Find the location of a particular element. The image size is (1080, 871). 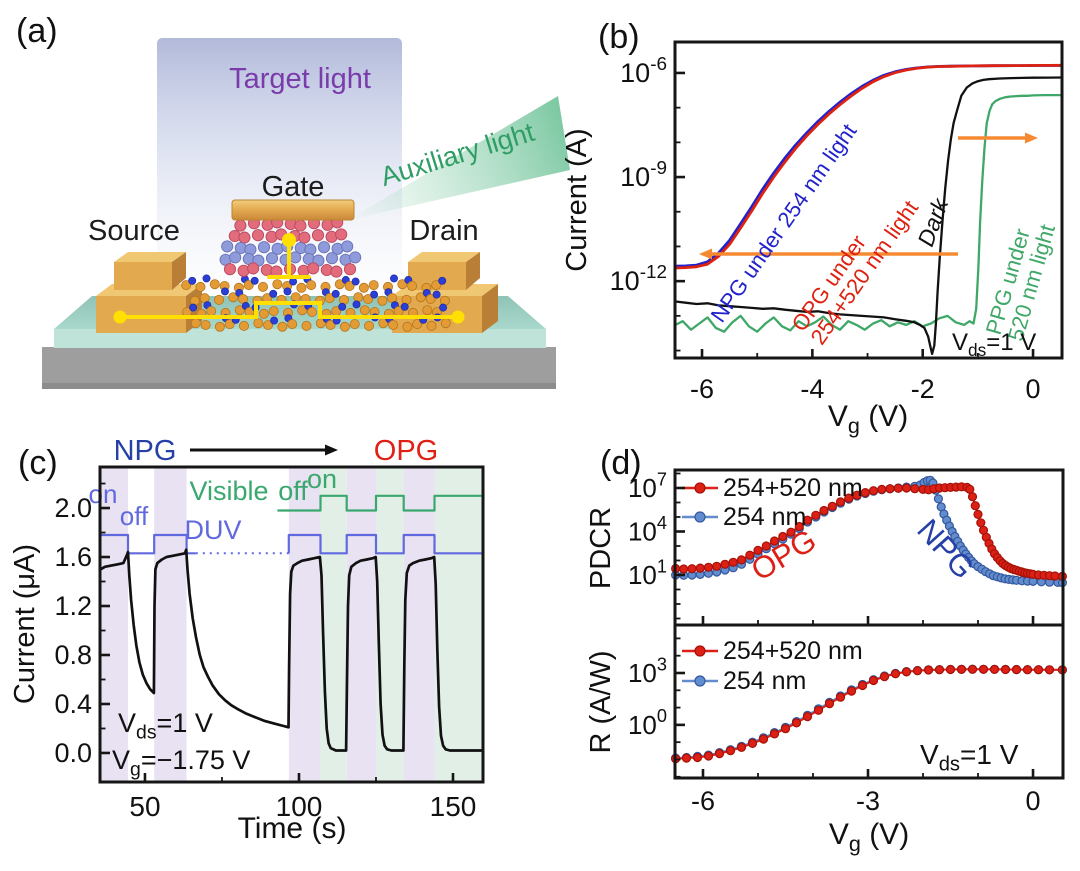

svg-text: 1.2 is located at coordinates (73, 606).